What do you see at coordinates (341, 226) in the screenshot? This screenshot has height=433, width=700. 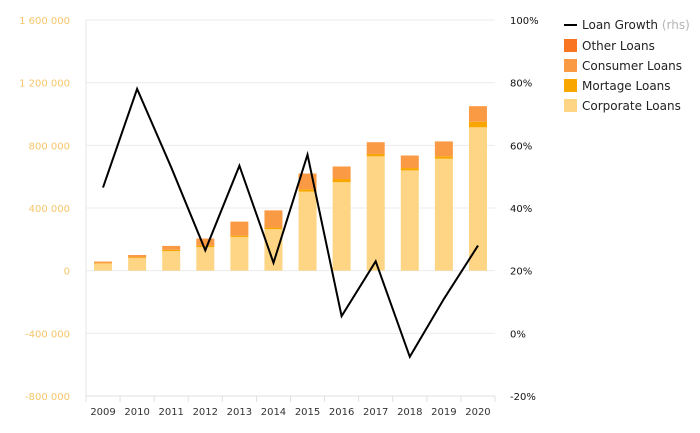 I see `bar-corporate-loans-2016` at bounding box center [341, 226].